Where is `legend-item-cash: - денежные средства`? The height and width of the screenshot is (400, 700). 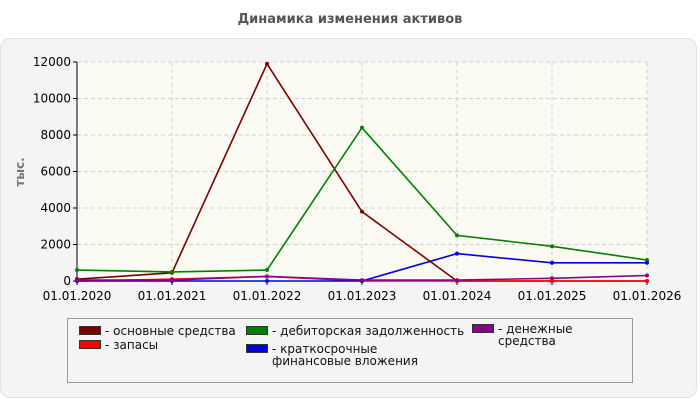 legend-item-cash: - денежные средства is located at coordinates (552, 335).